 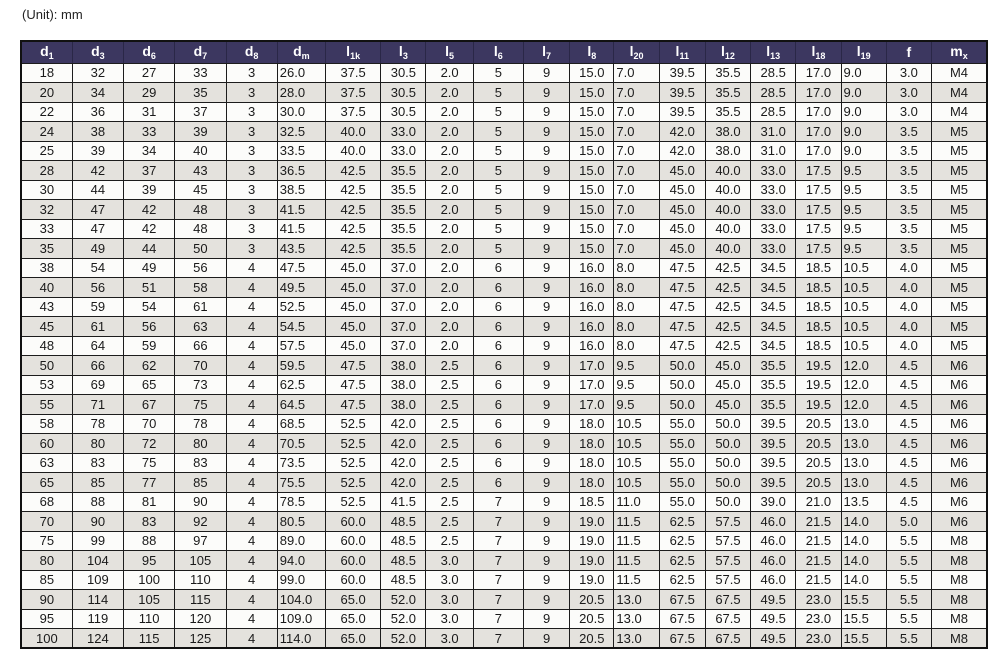 I want to click on column-header-subscript: 12, so click(x=729, y=55).